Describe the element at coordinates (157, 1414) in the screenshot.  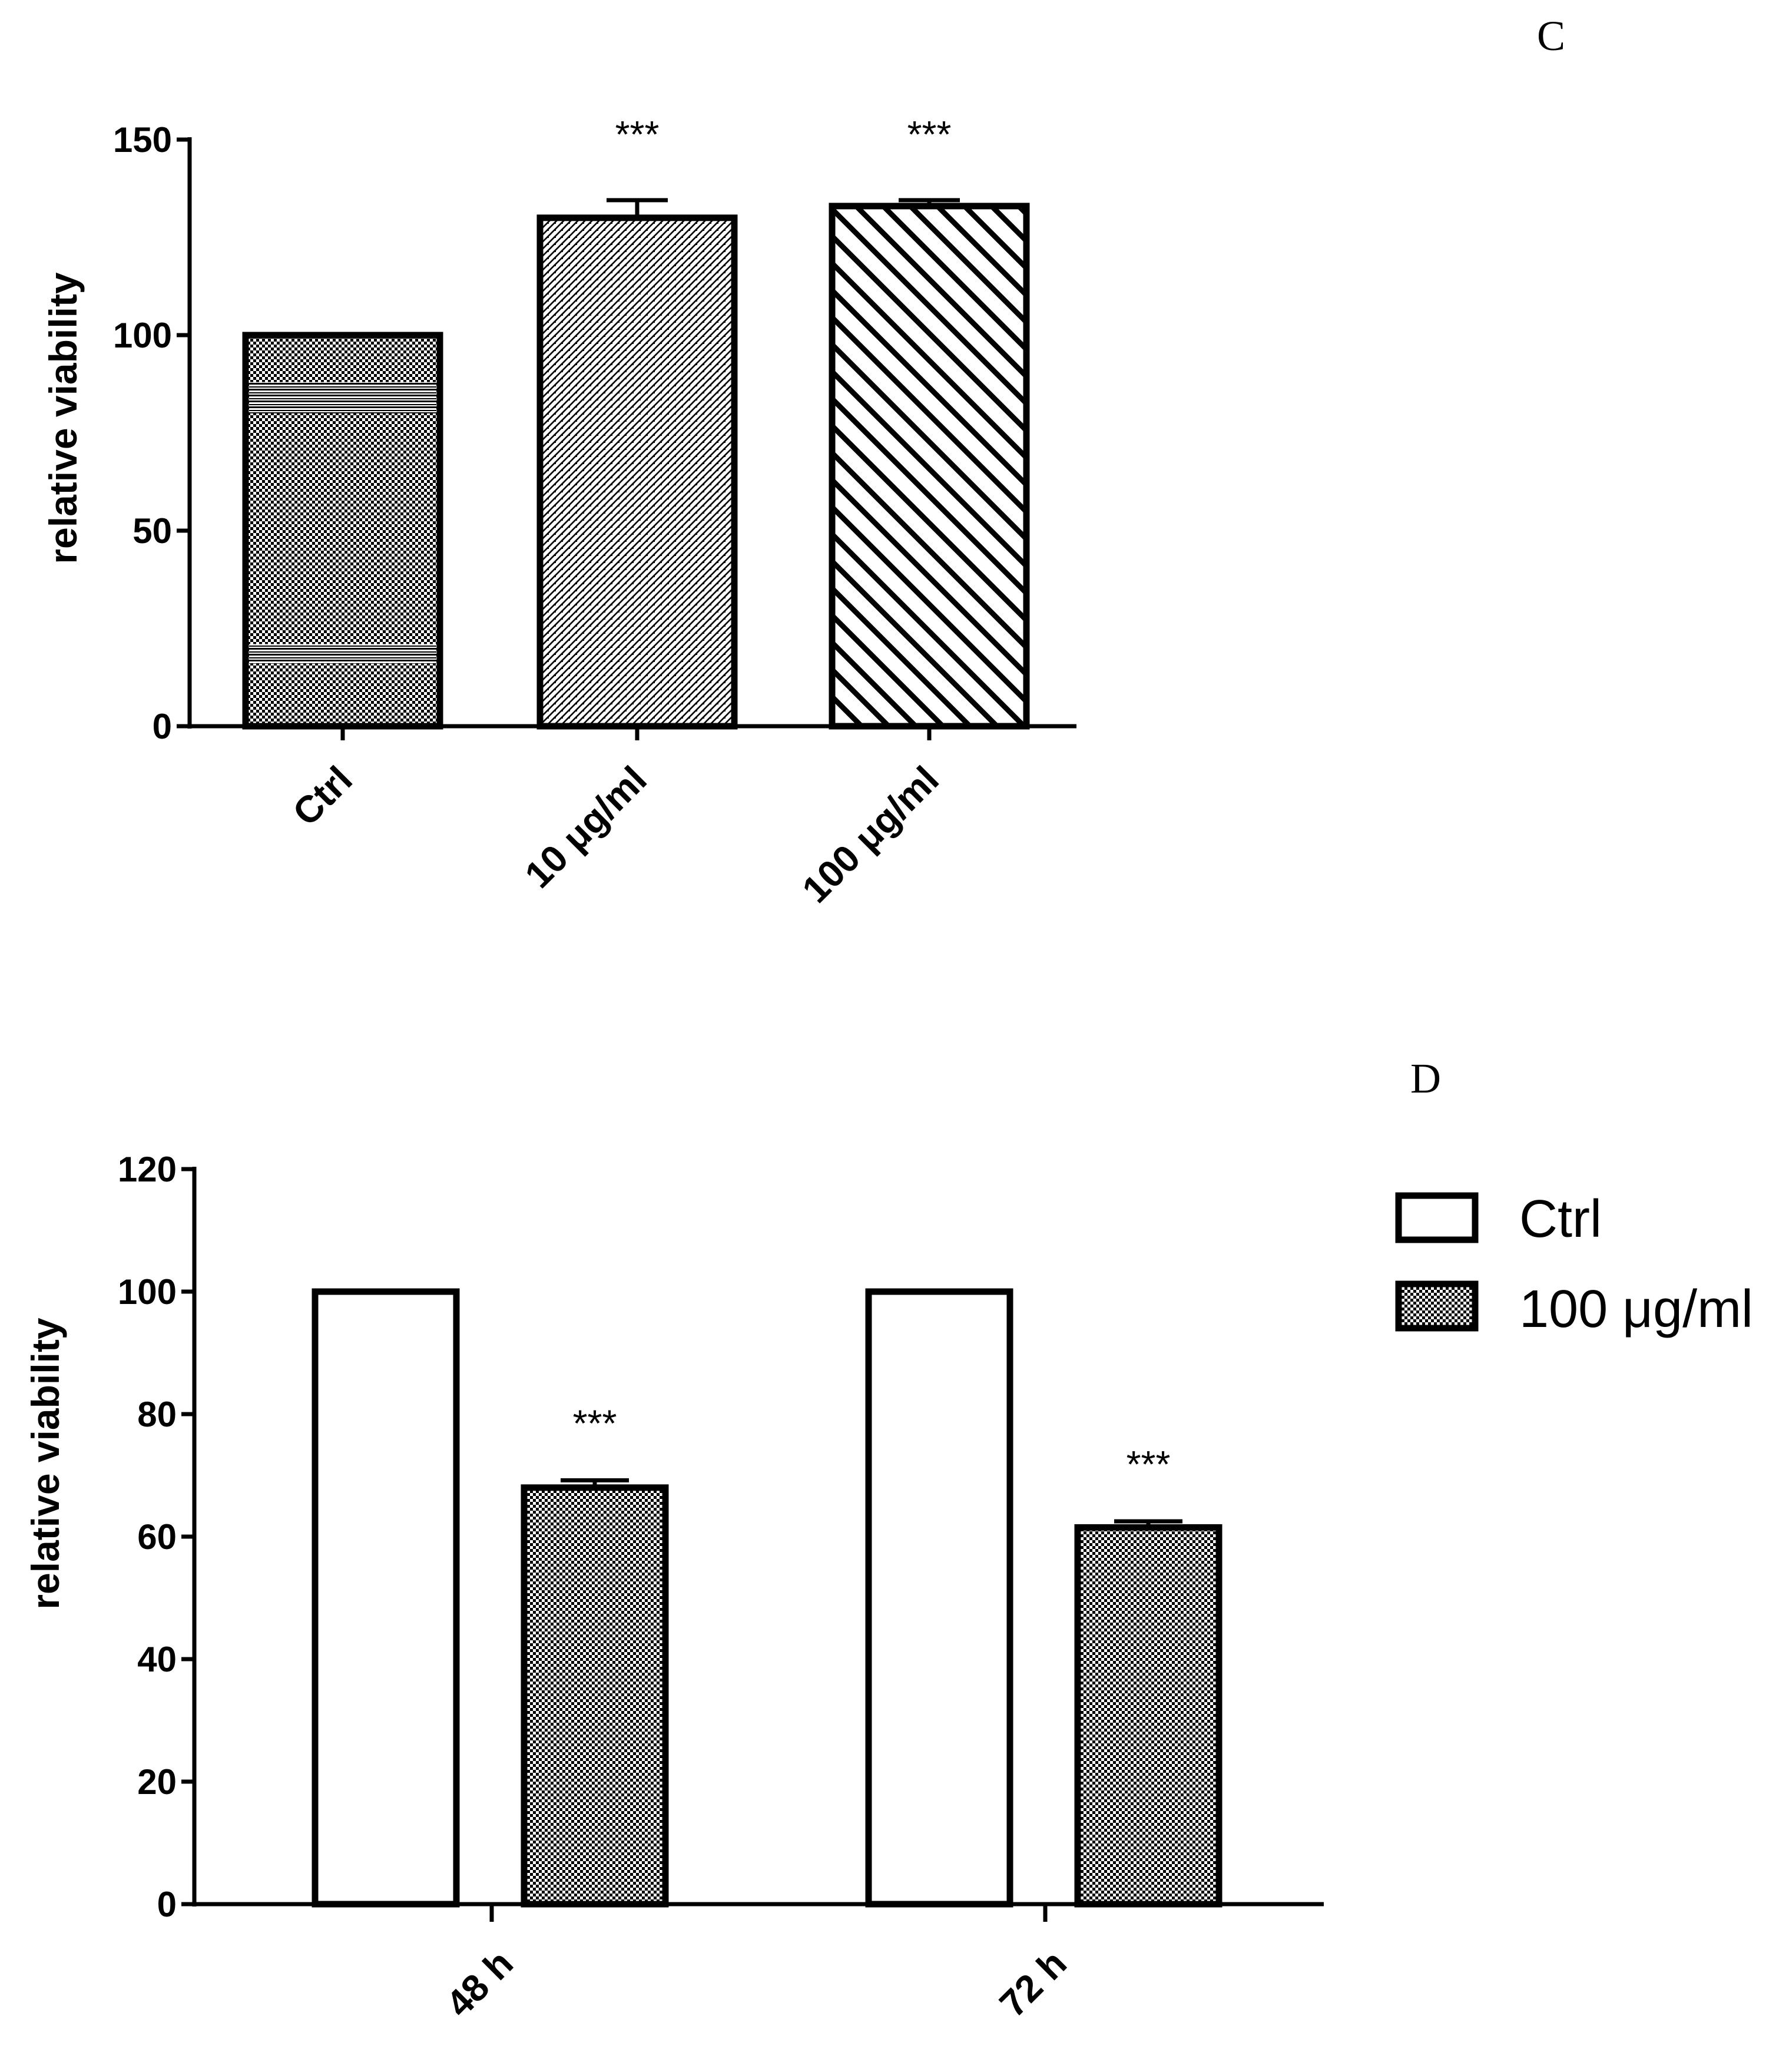
I see `panel-d-y-tick-label: 80` at that location.